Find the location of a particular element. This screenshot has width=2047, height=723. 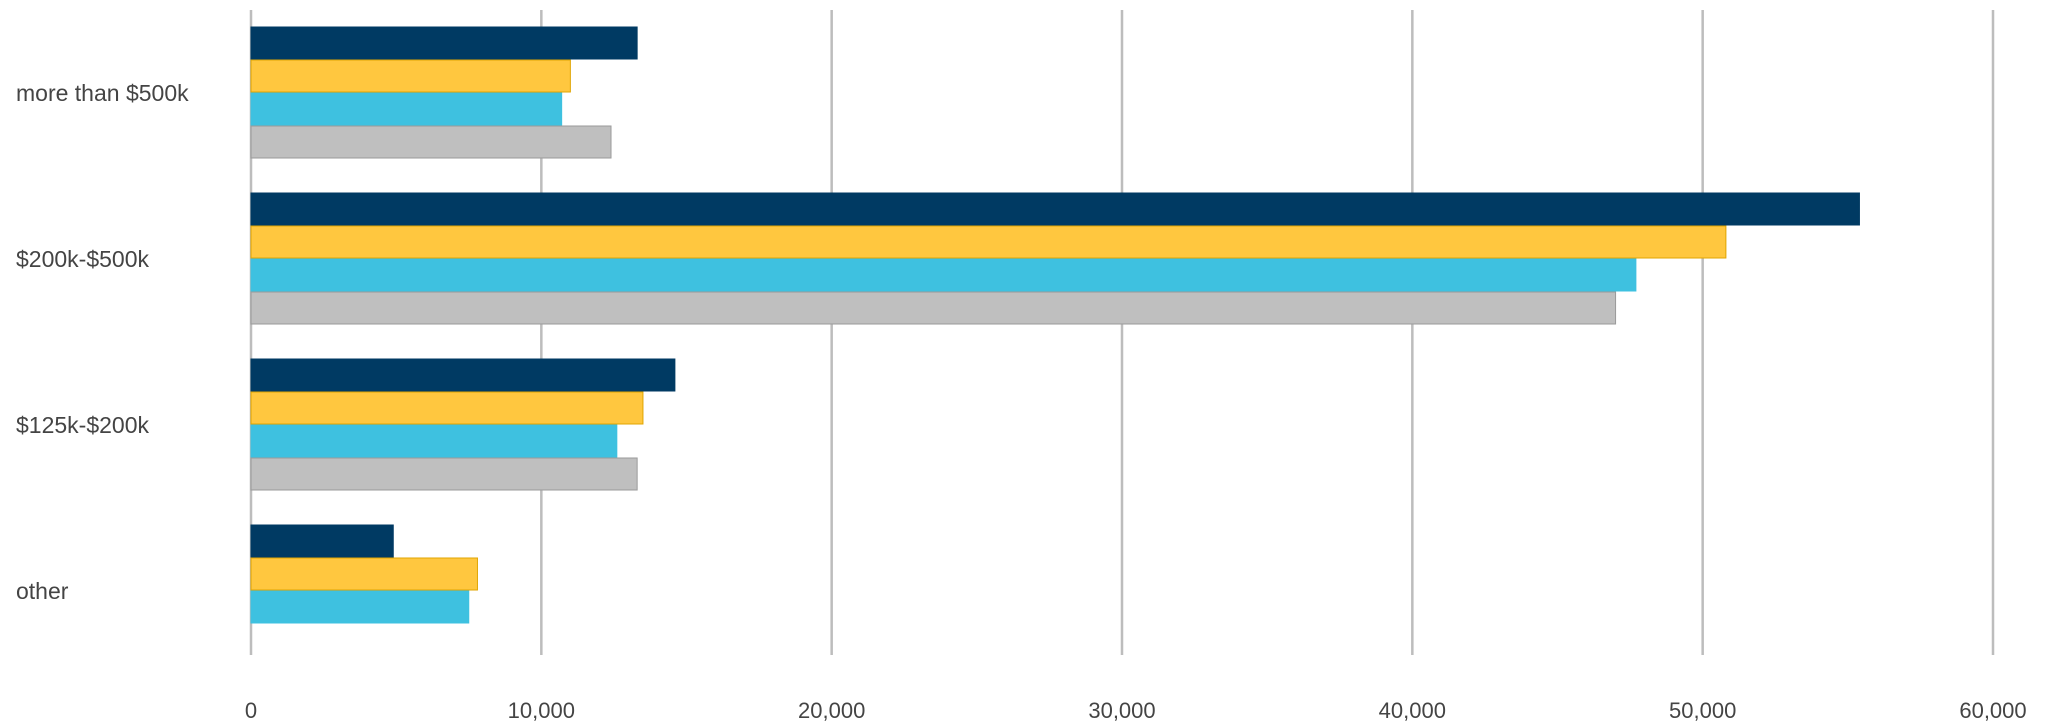

category-label: more than $500k is located at coordinates (102, 93).